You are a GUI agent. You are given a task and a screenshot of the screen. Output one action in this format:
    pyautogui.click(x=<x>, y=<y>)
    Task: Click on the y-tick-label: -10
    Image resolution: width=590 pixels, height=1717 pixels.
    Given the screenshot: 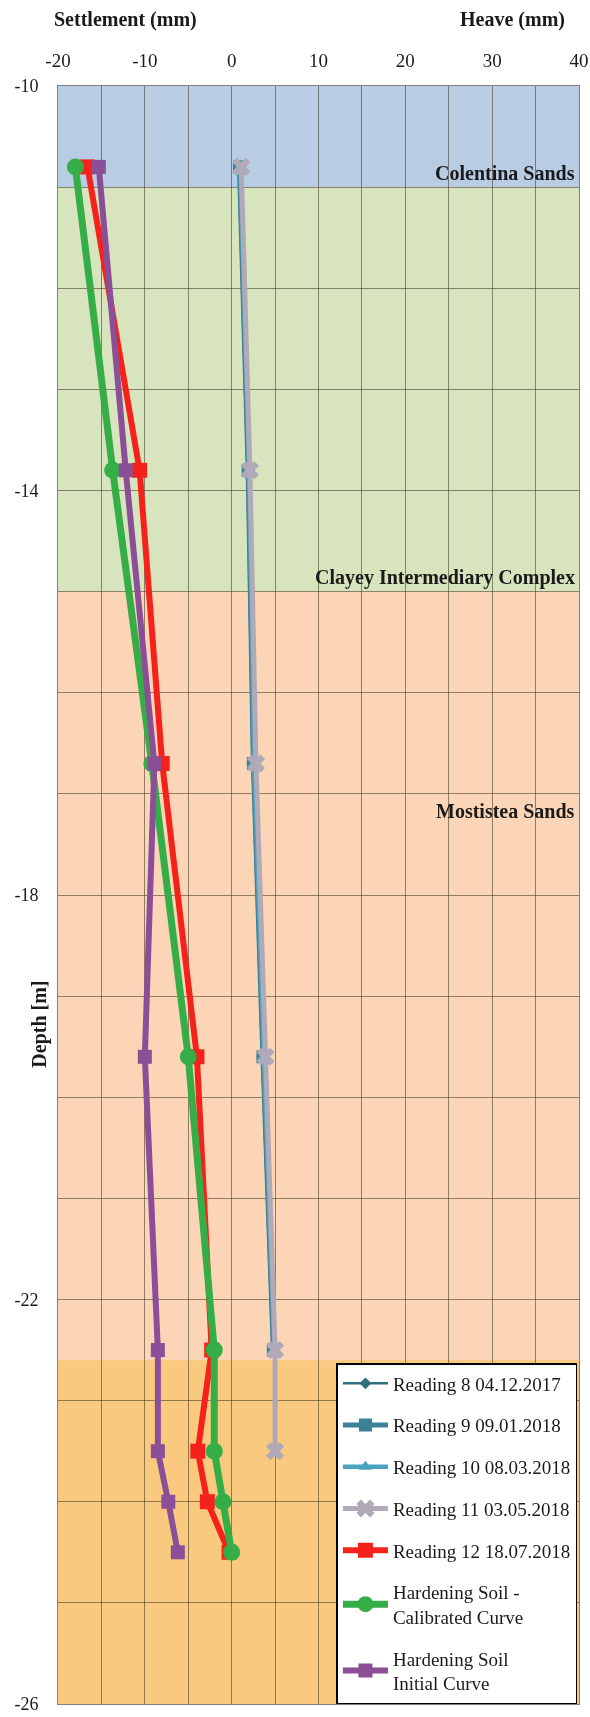 What is the action you would take?
    pyautogui.click(x=26, y=86)
    